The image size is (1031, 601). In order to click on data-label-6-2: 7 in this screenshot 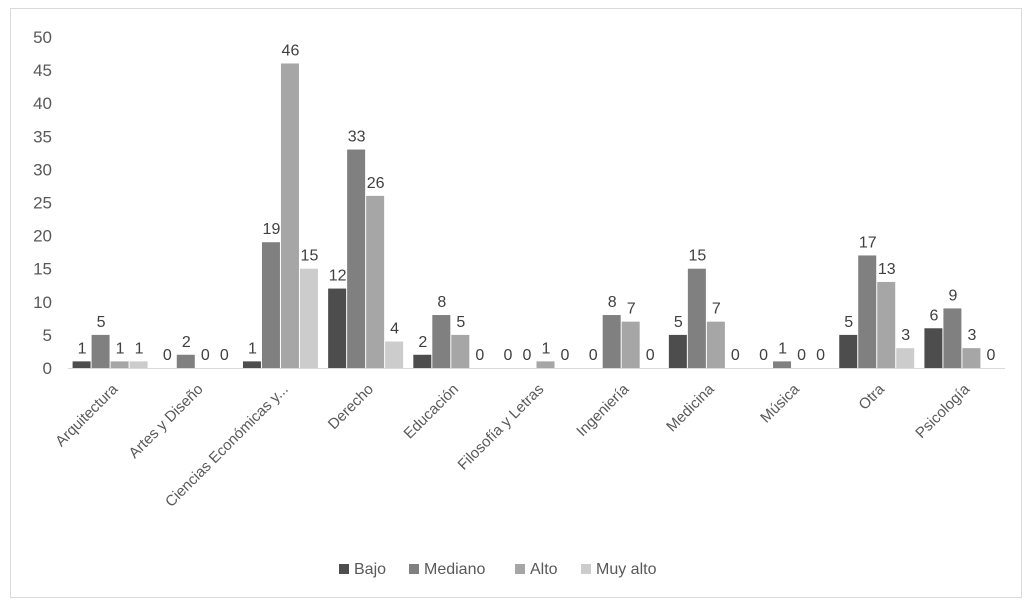, I will do `click(631, 309)`.